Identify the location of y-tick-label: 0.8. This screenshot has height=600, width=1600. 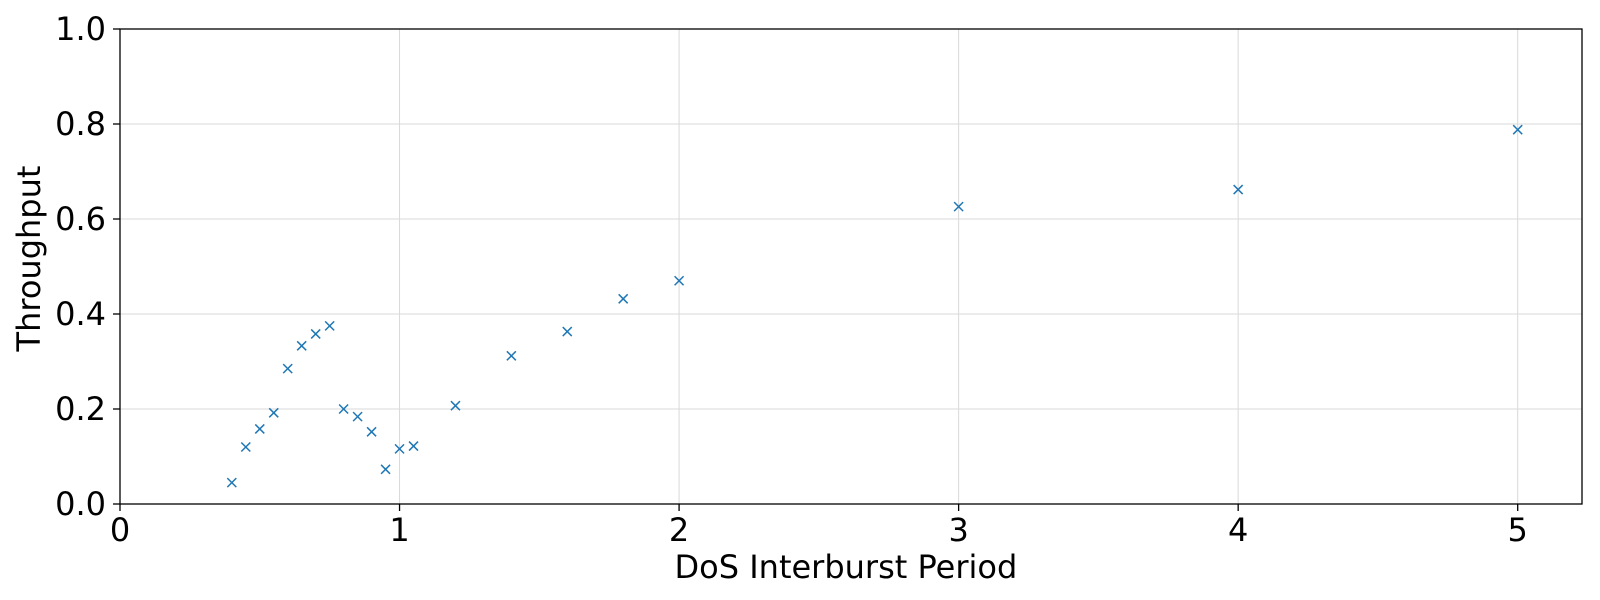
(80, 124).